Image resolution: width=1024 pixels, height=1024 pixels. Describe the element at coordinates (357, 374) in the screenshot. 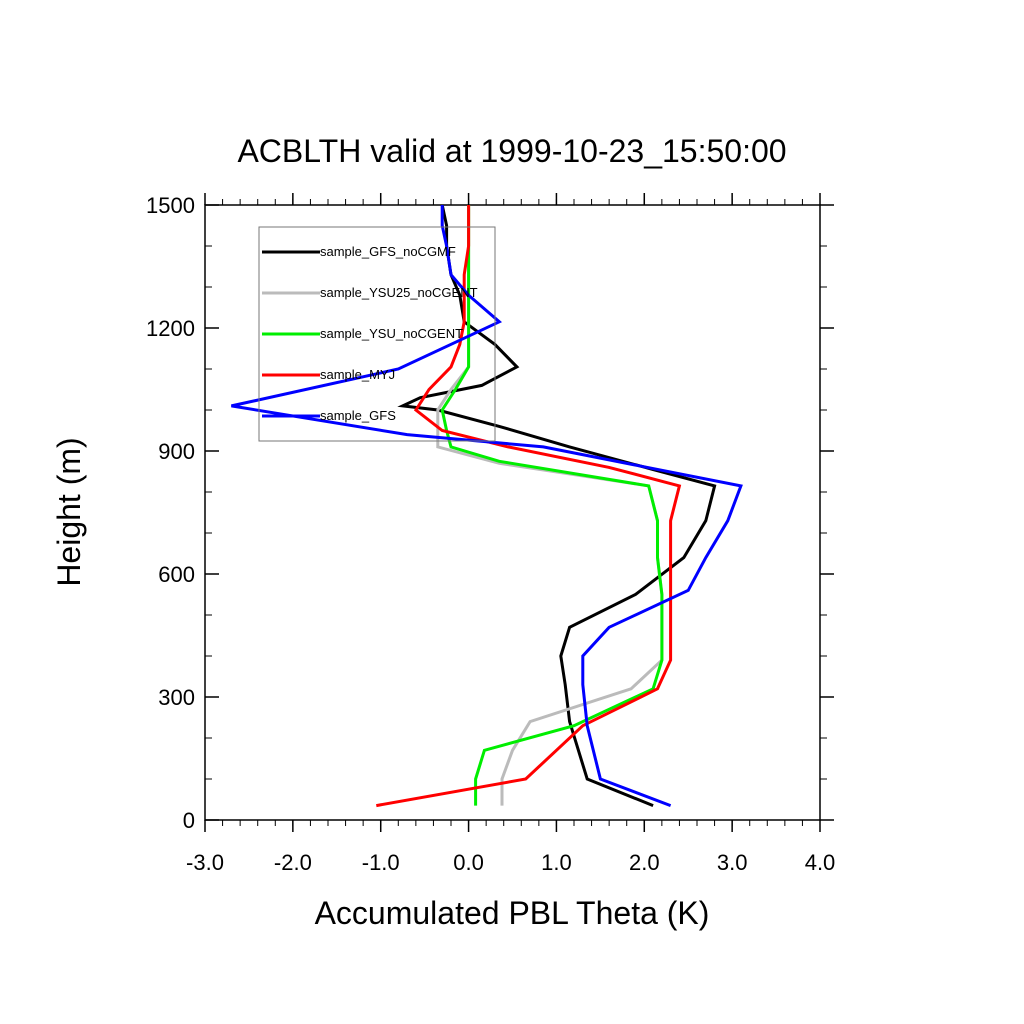

I see `legend-label: sample_MYJ` at that location.